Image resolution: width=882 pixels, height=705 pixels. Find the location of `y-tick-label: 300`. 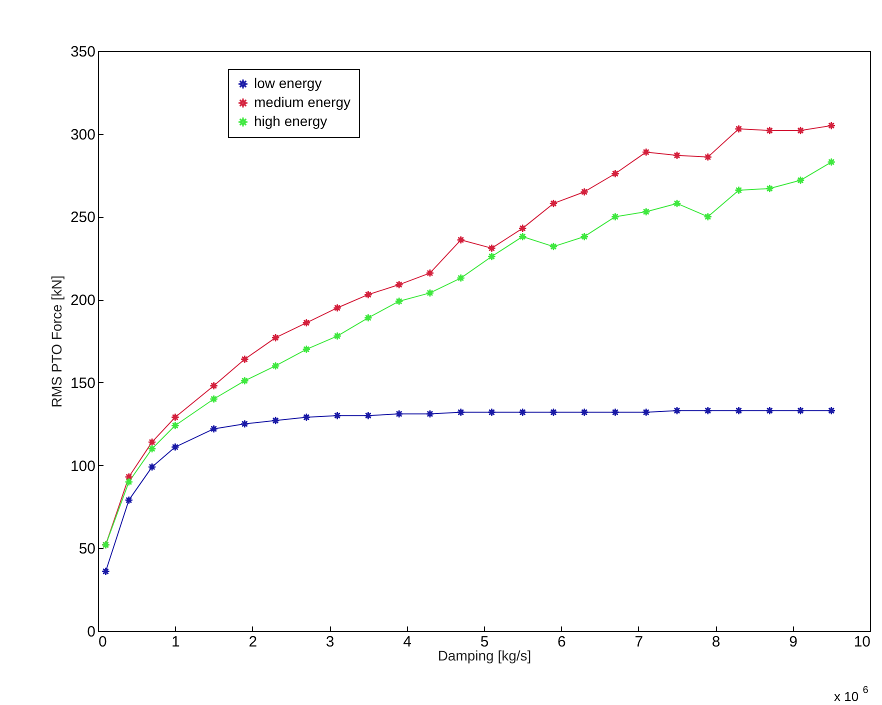

y-tick-label: 300 is located at coordinates (83, 135).